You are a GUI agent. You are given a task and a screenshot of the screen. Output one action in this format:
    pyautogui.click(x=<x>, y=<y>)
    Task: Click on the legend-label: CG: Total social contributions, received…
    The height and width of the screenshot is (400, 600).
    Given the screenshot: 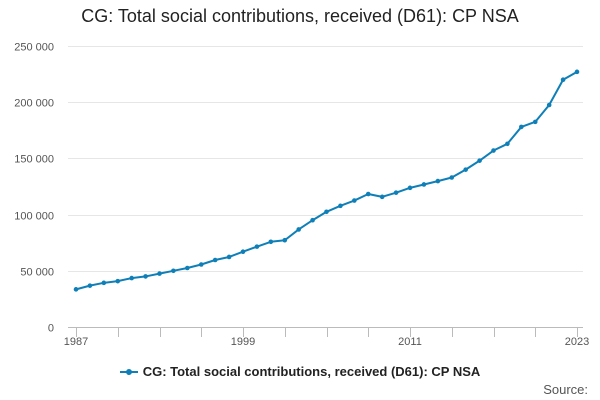 What is the action you would take?
    pyautogui.click(x=311, y=371)
    